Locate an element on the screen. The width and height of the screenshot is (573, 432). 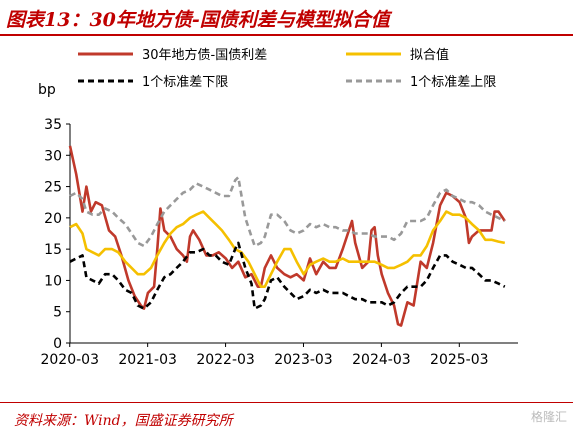
figure-title: 图表13：30年地方债-国债利差与模型拟合值 is located at coordinates (198, 20).